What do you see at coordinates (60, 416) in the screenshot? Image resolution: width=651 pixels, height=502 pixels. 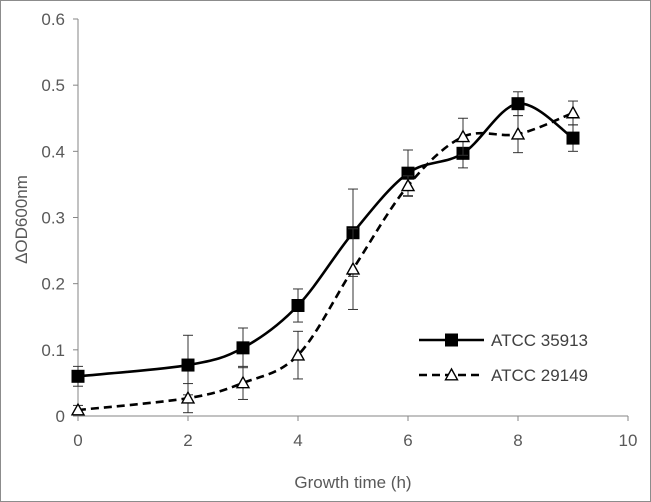 I see `y-tick-label: 0` at bounding box center [60, 416].